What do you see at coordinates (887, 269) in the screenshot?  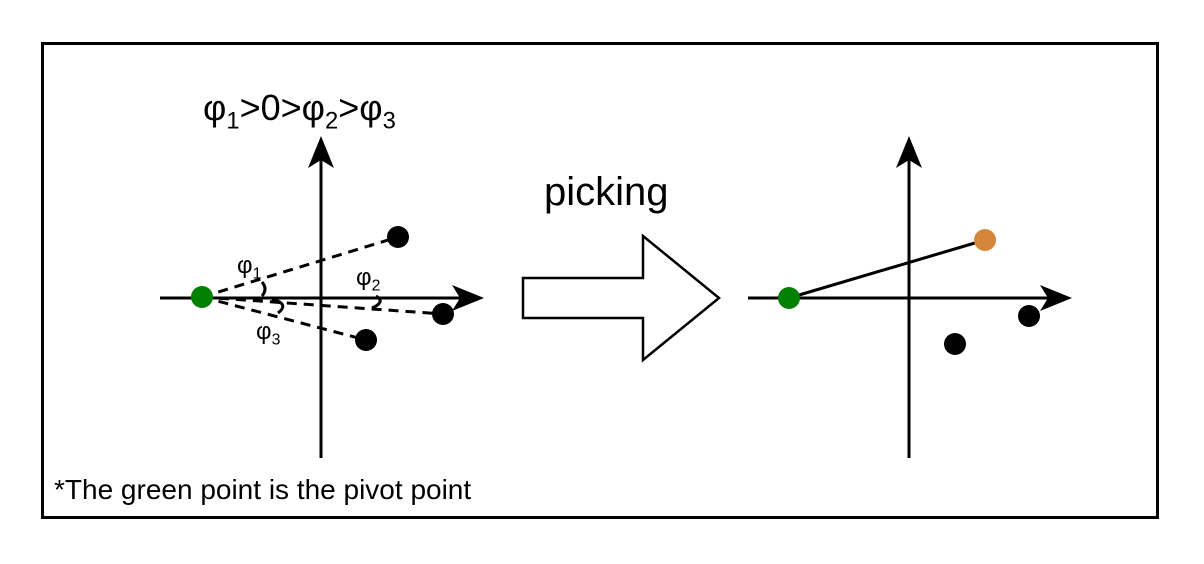 I see `picked-line` at bounding box center [887, 269].